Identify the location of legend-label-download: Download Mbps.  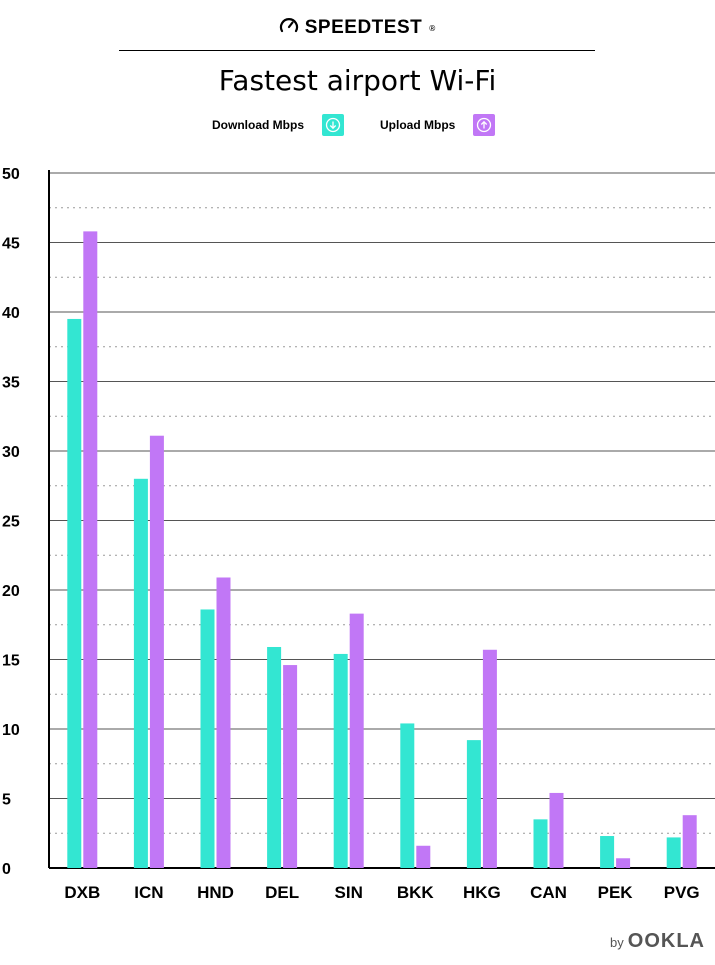
(258, 125).